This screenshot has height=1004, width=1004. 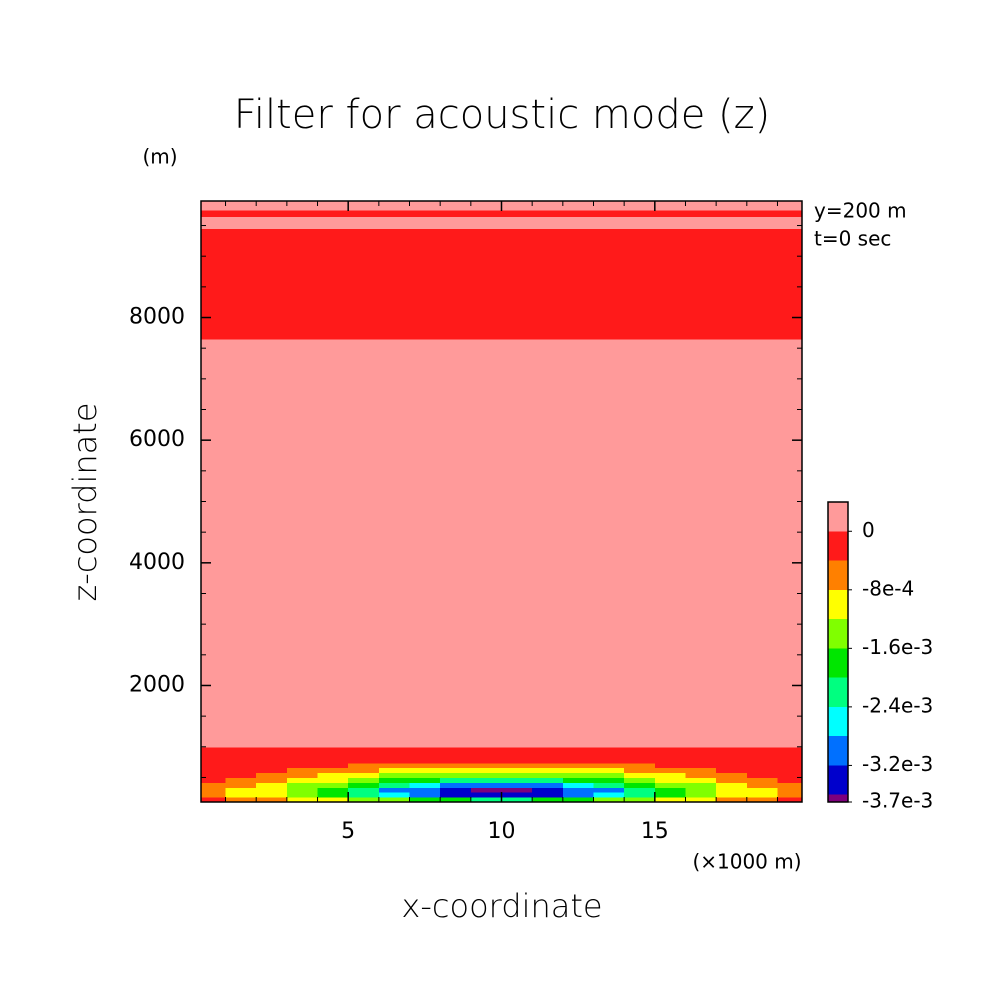 I want to click on y-tick-label: 6000, so click(x=157, y=439).